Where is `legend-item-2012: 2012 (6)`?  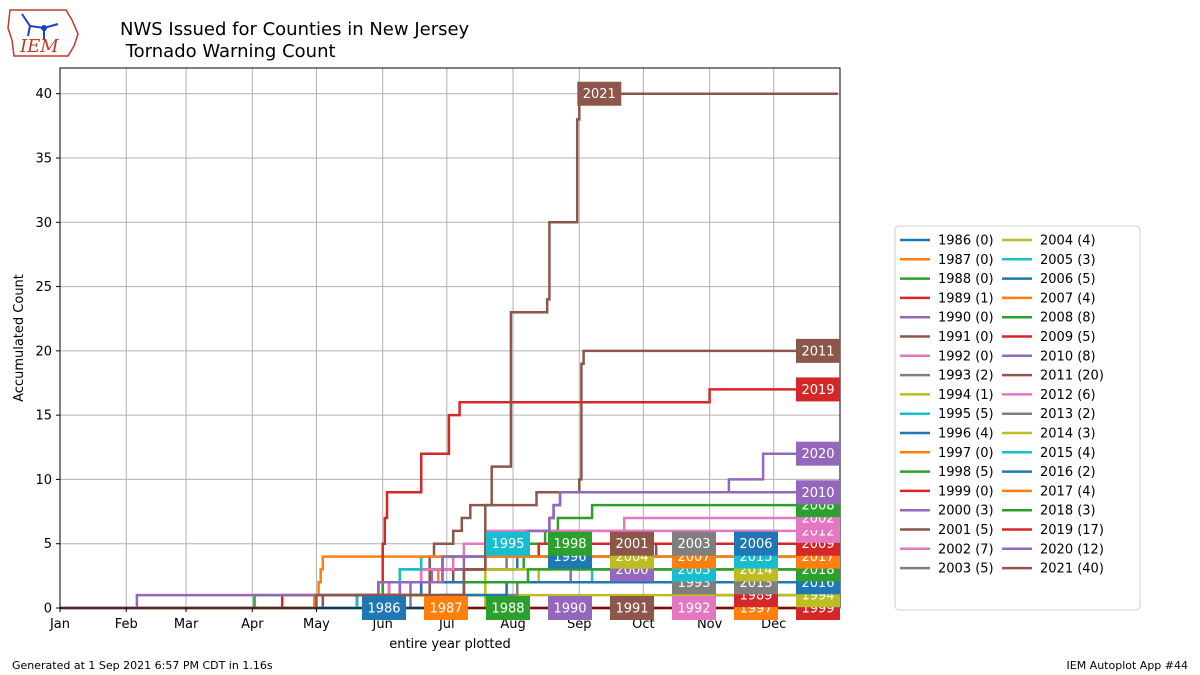 legend-item-2012: 2012 (6) is located at coordinates (1049, 395).